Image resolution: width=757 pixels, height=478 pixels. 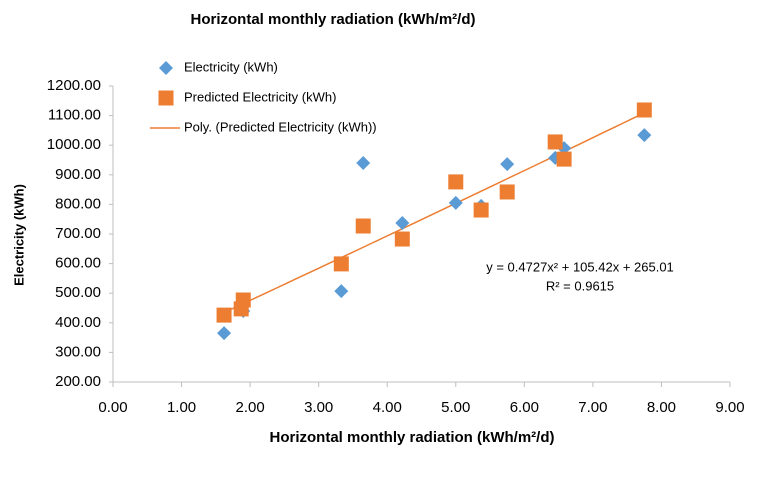 What do you see at coordinates (78, 322) in the screenshot?
I see `y-tick-label: 400.00` at bounding box center [78, 322].